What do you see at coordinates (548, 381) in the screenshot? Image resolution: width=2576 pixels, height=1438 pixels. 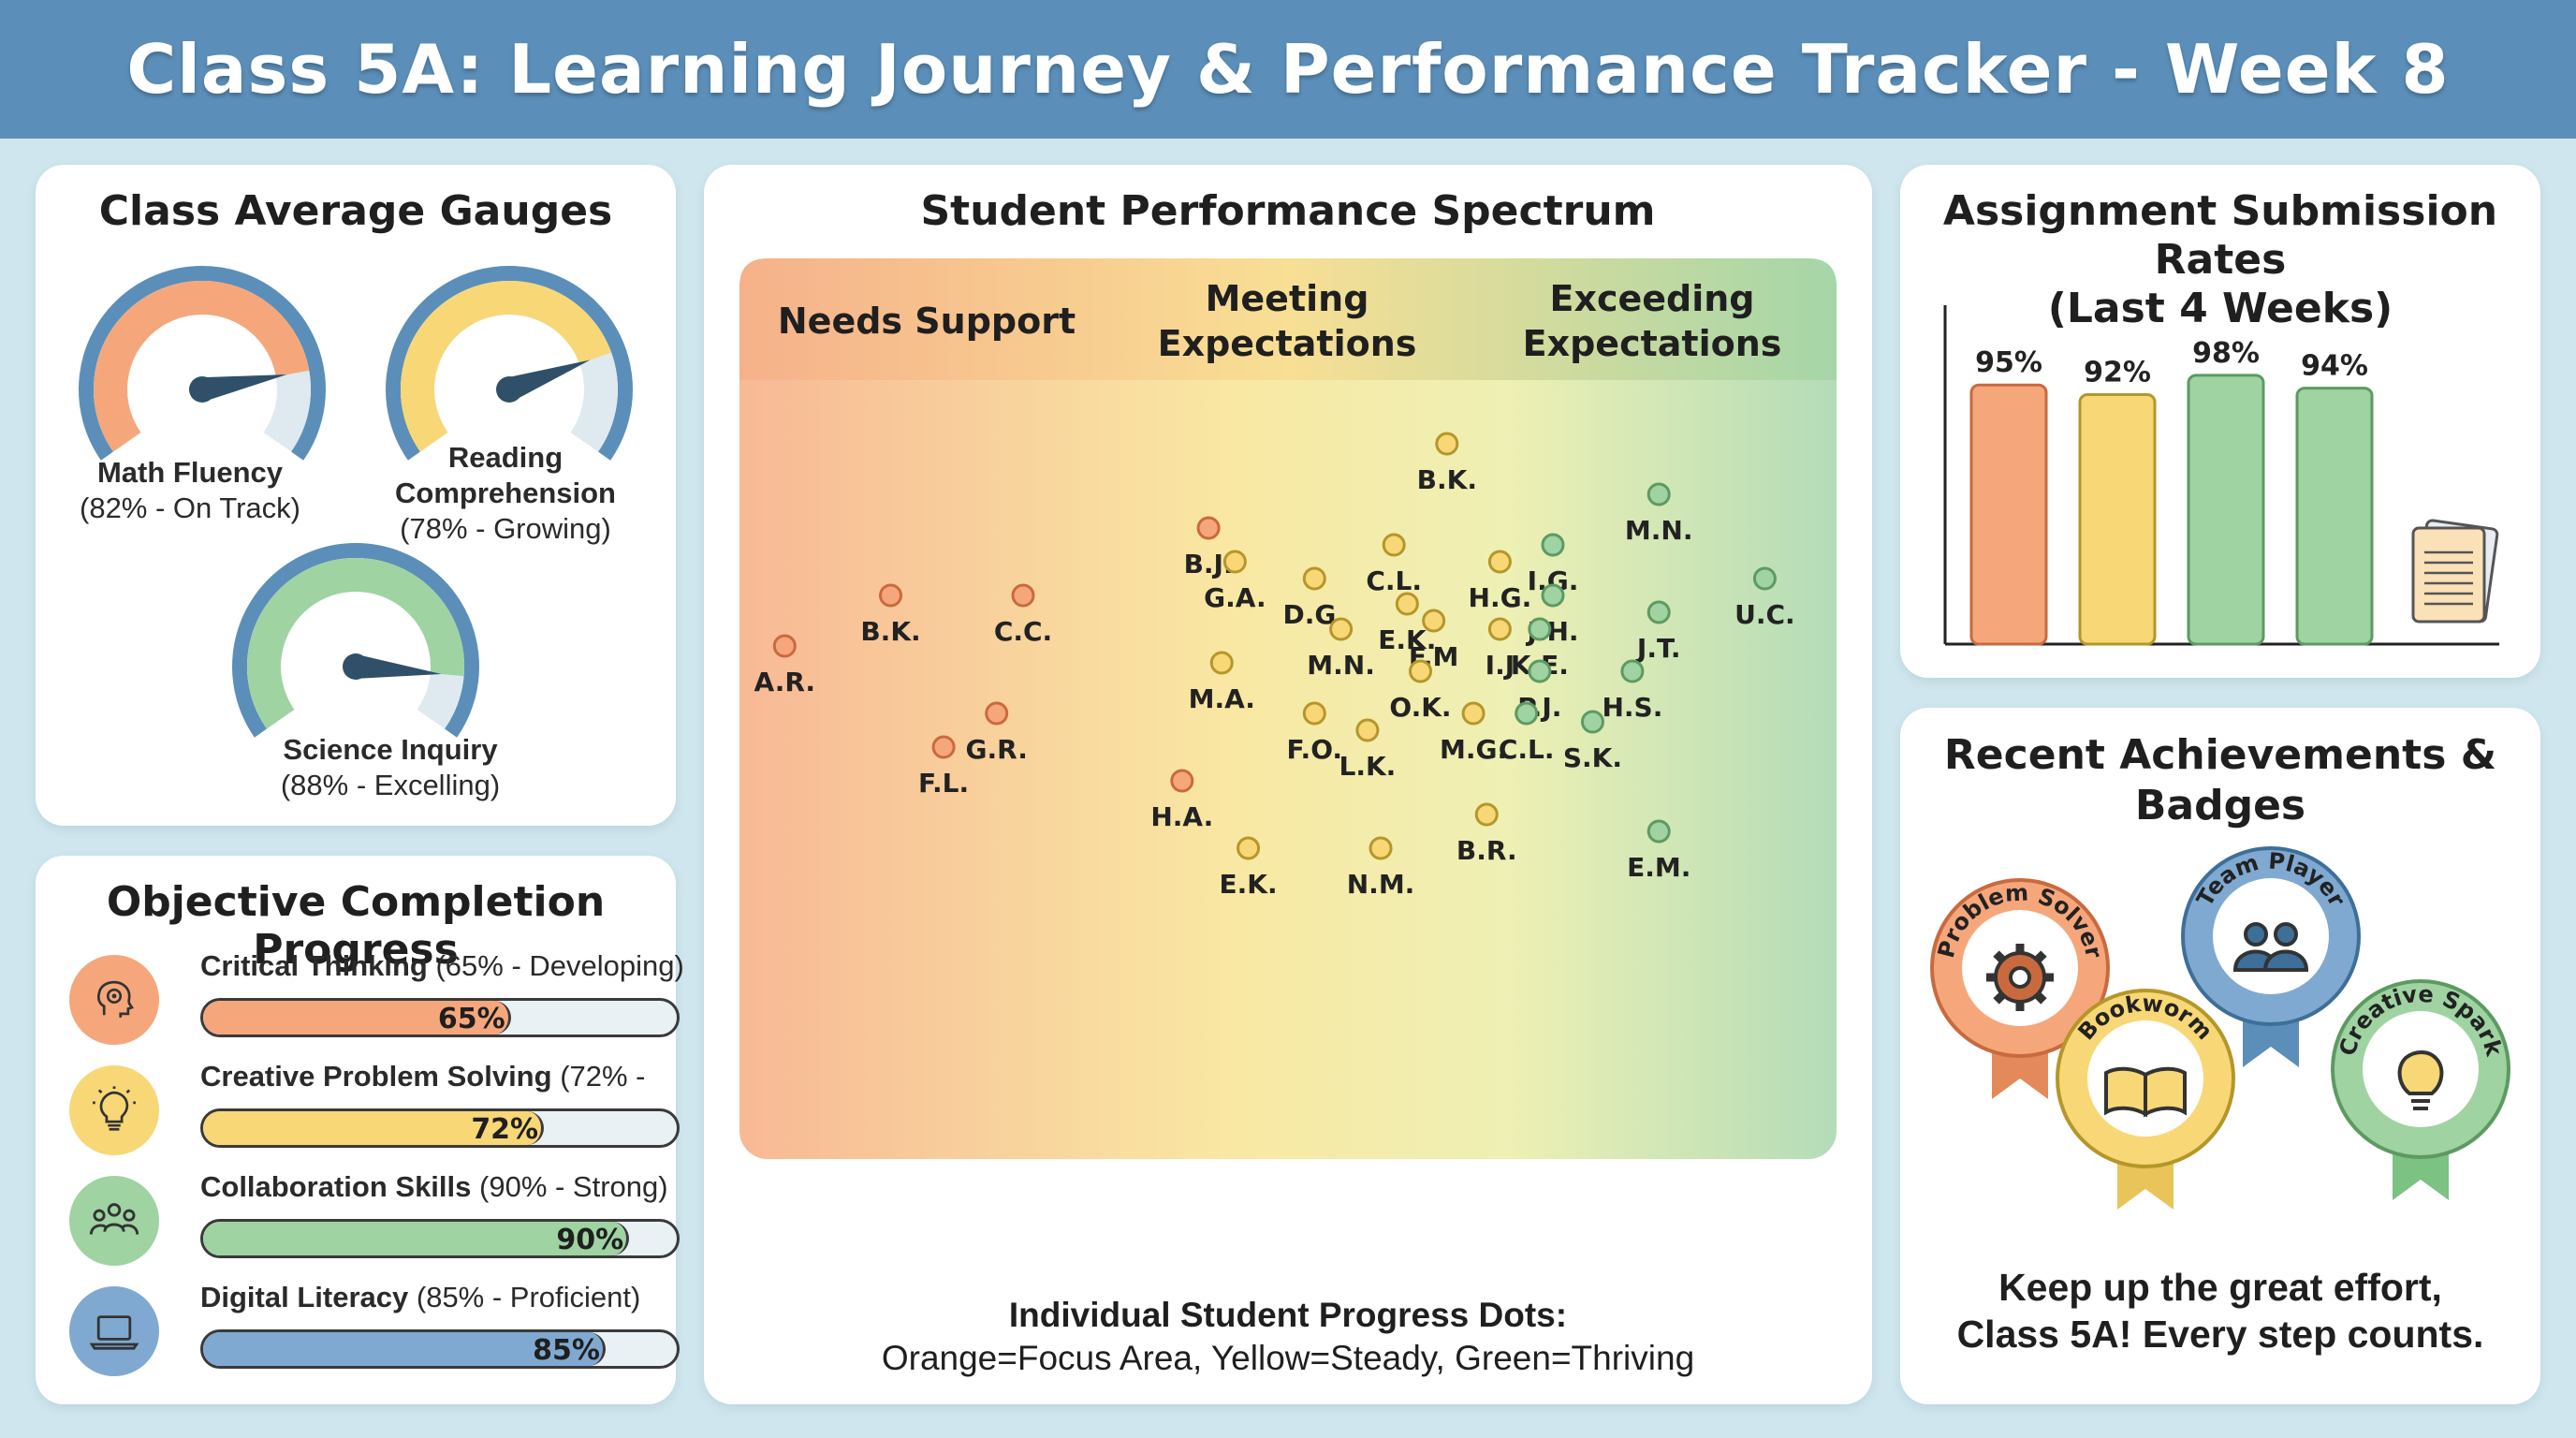 I see `gauge-needle` at bounding box center [548, 381].